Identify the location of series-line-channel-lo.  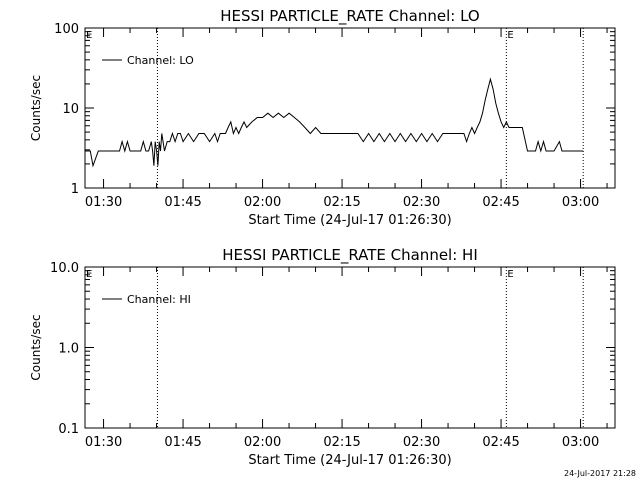
(334, 122).